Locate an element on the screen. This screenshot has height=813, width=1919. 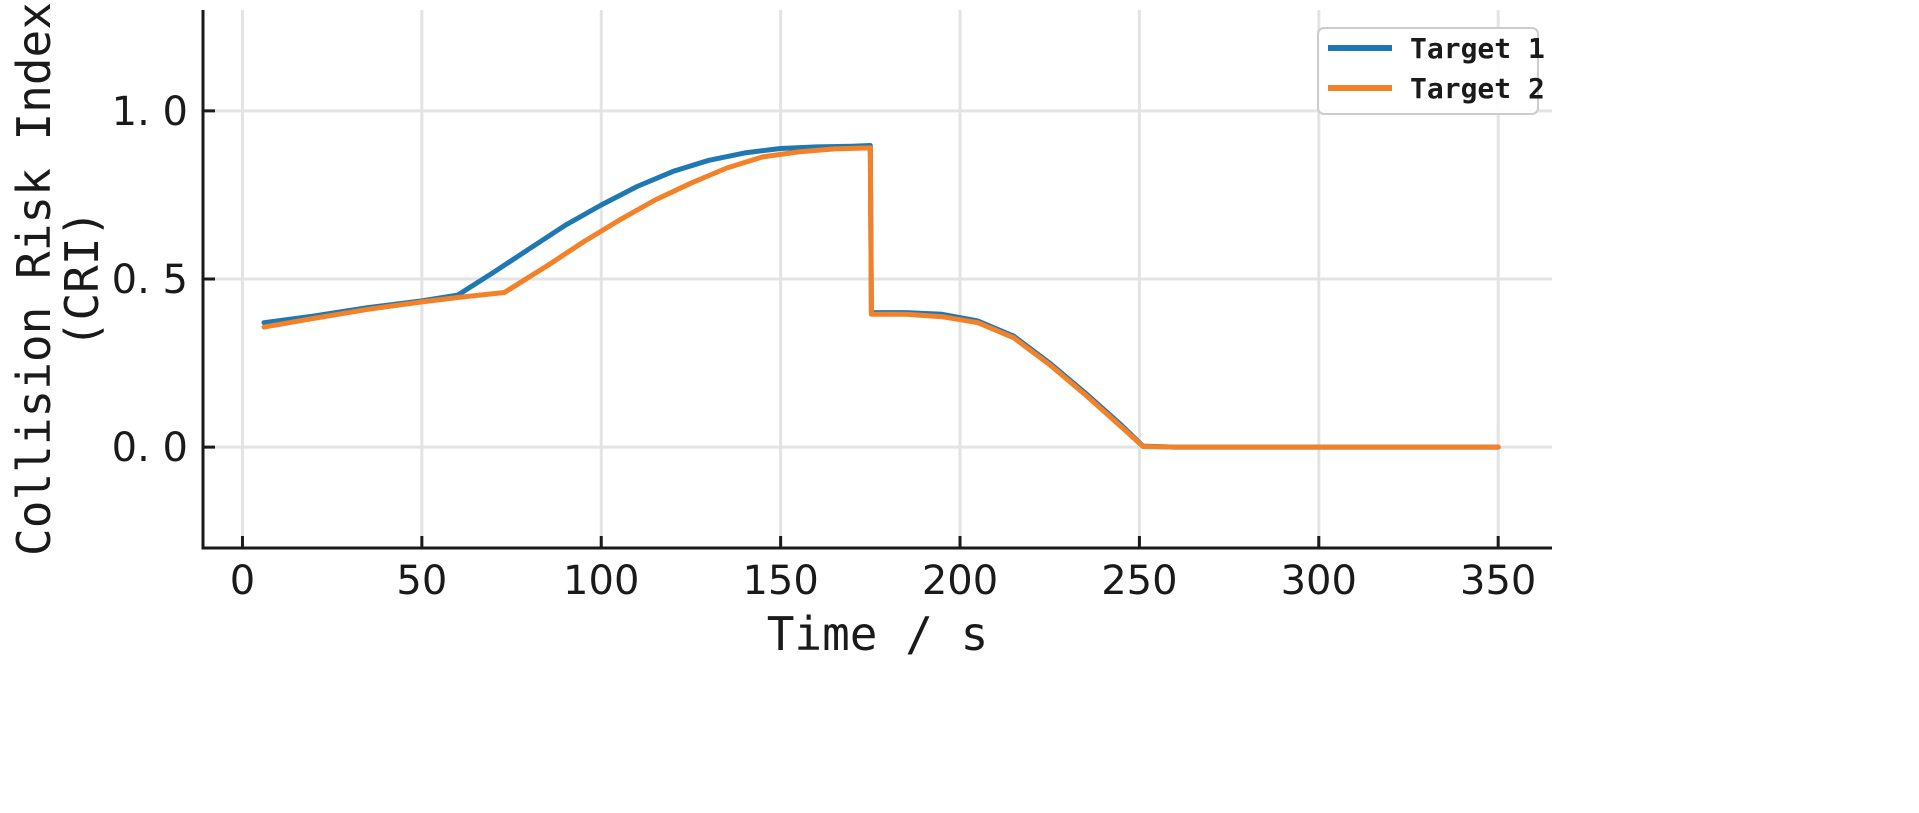
legend-label-target-1: Target 1 is located at coordinates (1477, 48).